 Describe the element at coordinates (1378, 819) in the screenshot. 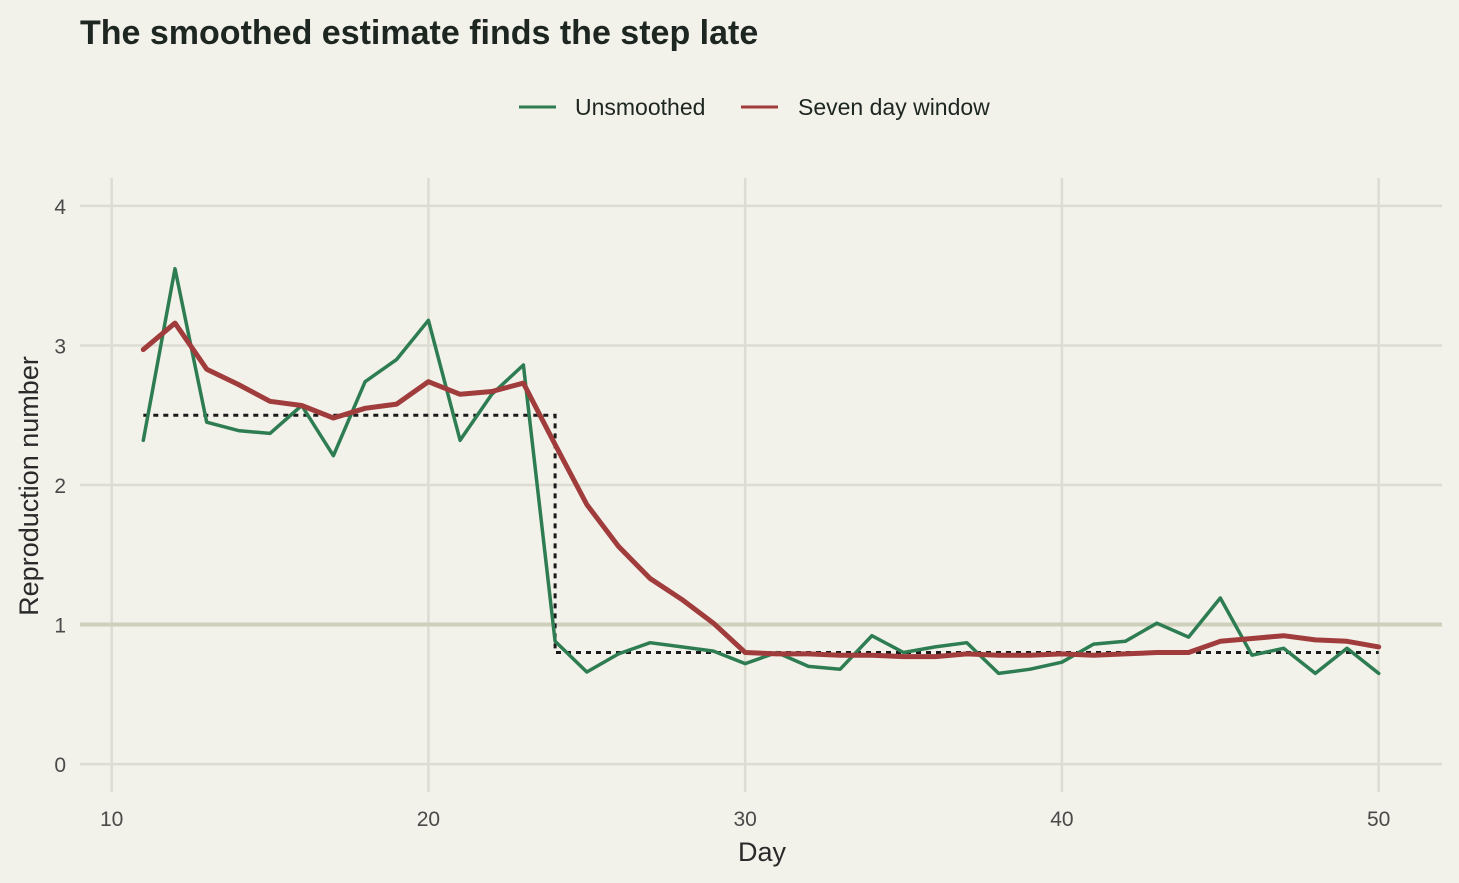

I see `x-tick-label: 50` at that location.